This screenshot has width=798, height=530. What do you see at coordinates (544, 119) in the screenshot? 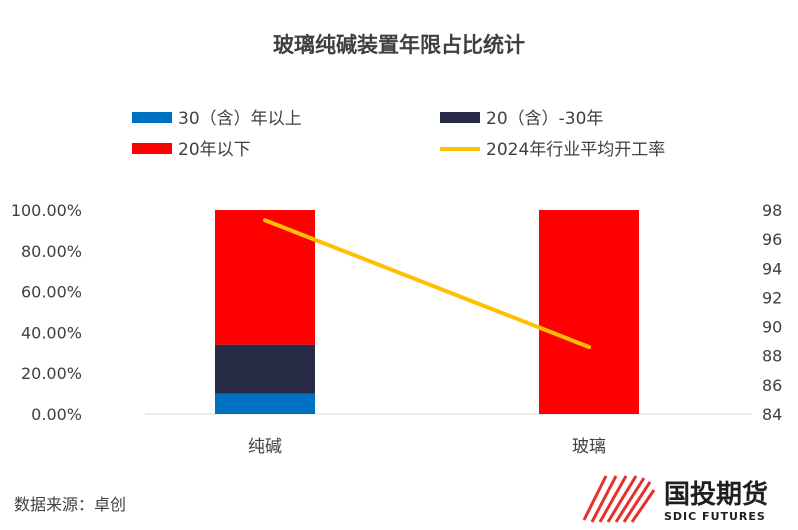
I see `legend-label: 20（含）-30年` at bounding box center [544, 119].